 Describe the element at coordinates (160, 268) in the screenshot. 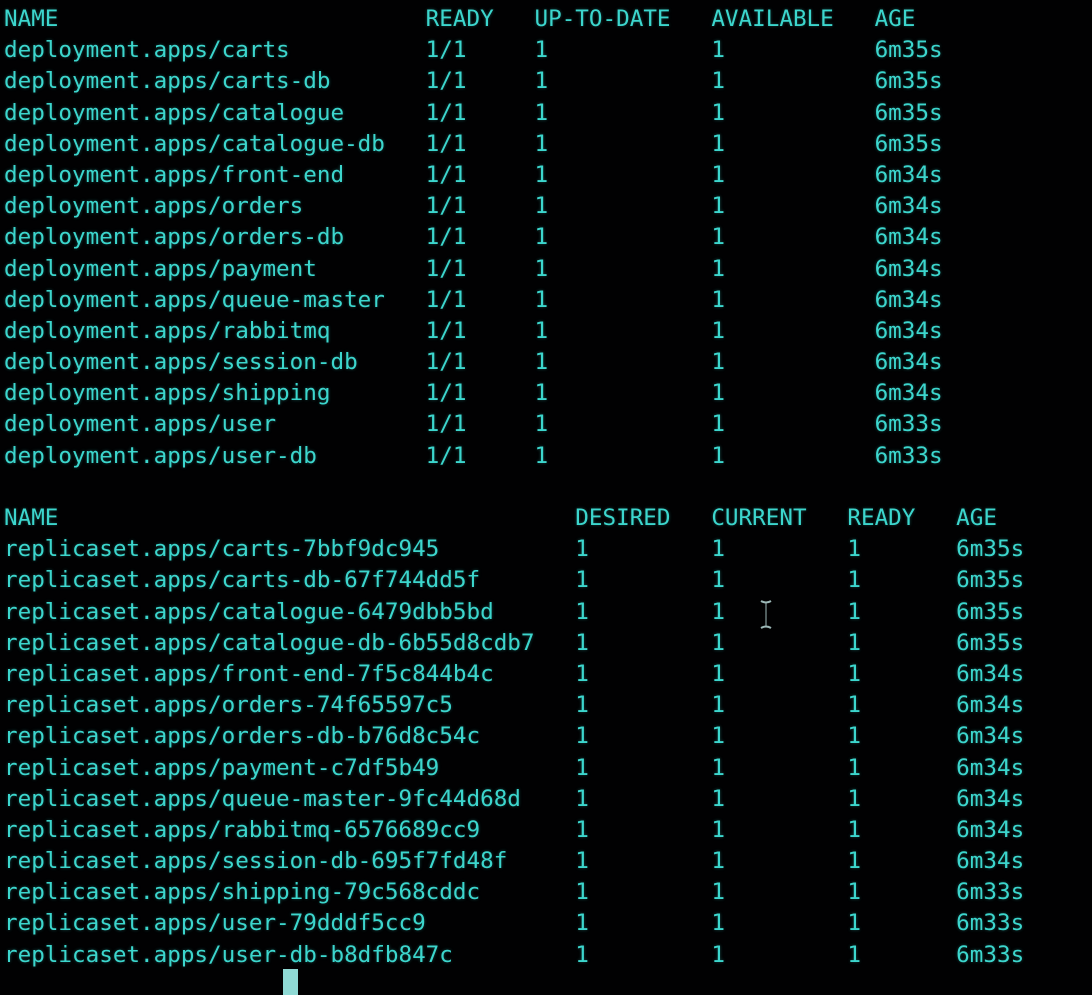

I see `cell-name: deployment.apps/payment` at that location.